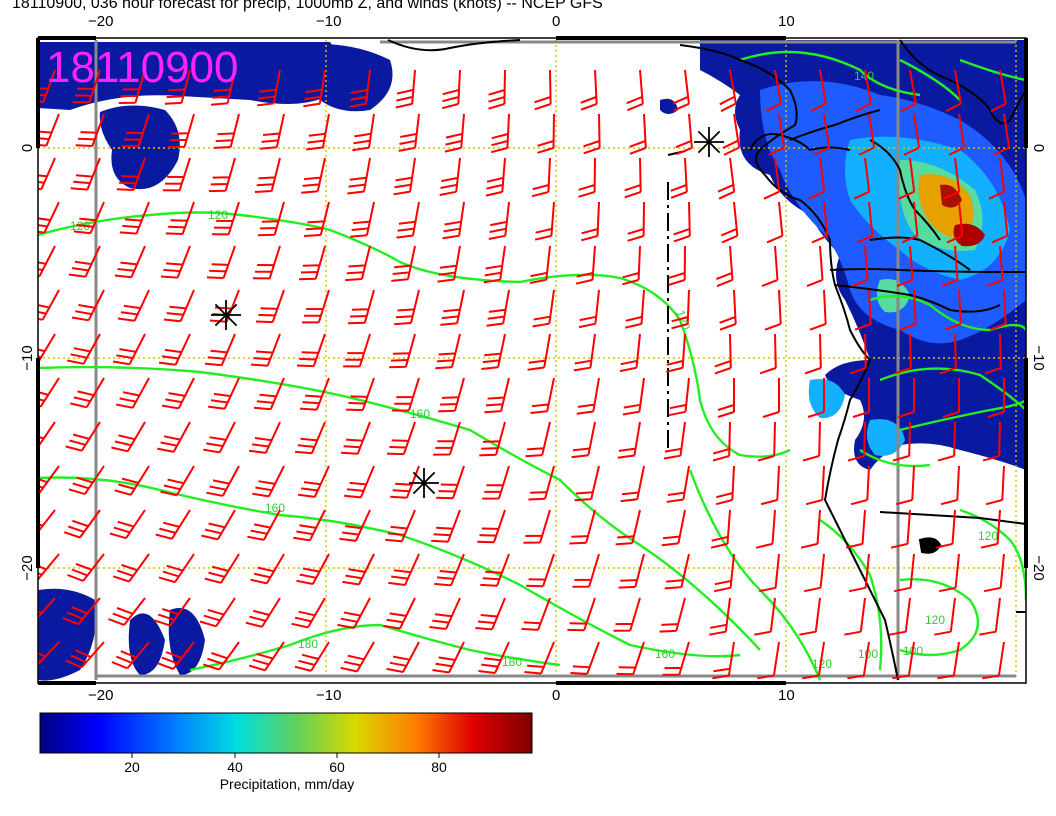 The height and width of the screenshot is (816, 1056). Describe the element at coordinates (441, 21) in the screenshot. I see `lon-ticks-top: −20 −10 0 10` at that location.